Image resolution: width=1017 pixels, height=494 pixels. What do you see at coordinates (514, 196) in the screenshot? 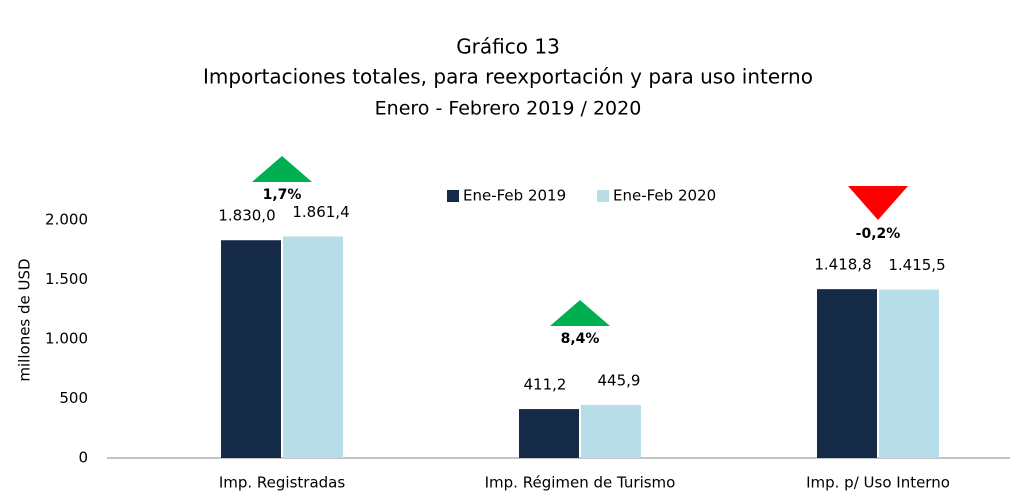
I see `legend-label: Ene-Feb 2019` at bounding box center [514, 196].